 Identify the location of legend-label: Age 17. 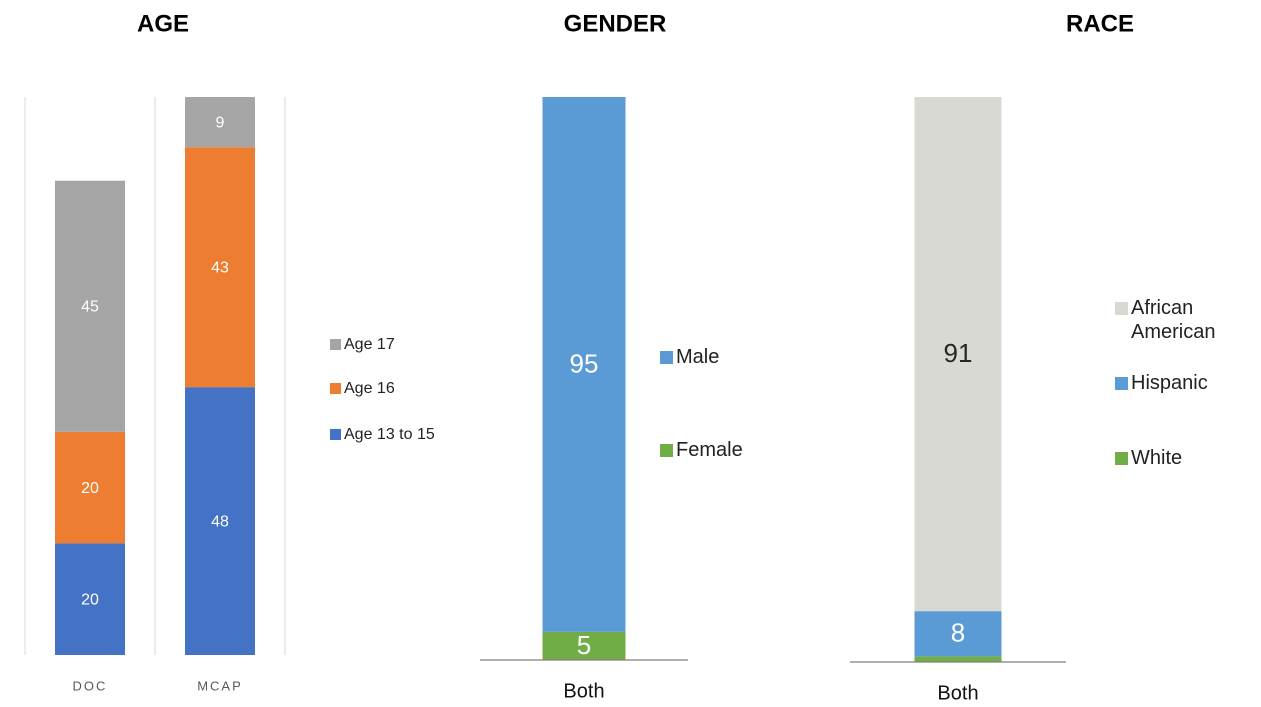
(369, 345).